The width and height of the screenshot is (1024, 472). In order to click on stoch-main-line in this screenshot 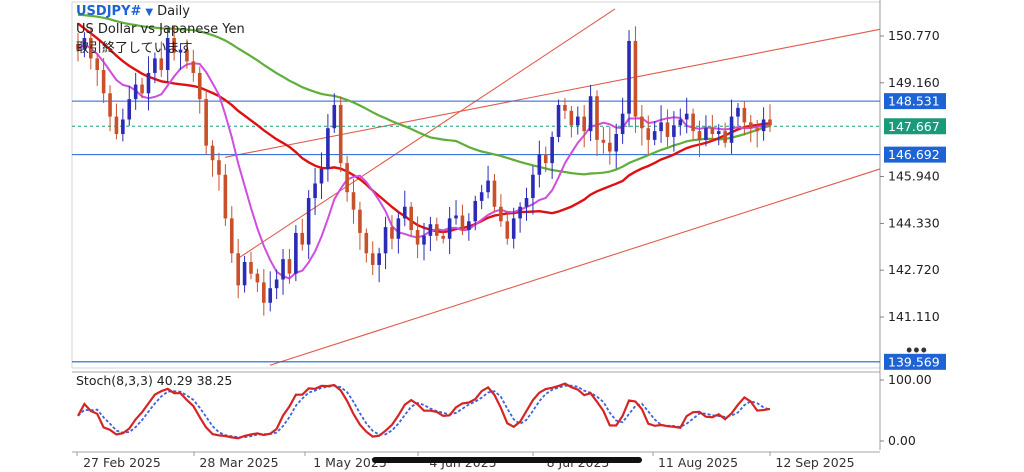, I will do `click(424, 411)`.